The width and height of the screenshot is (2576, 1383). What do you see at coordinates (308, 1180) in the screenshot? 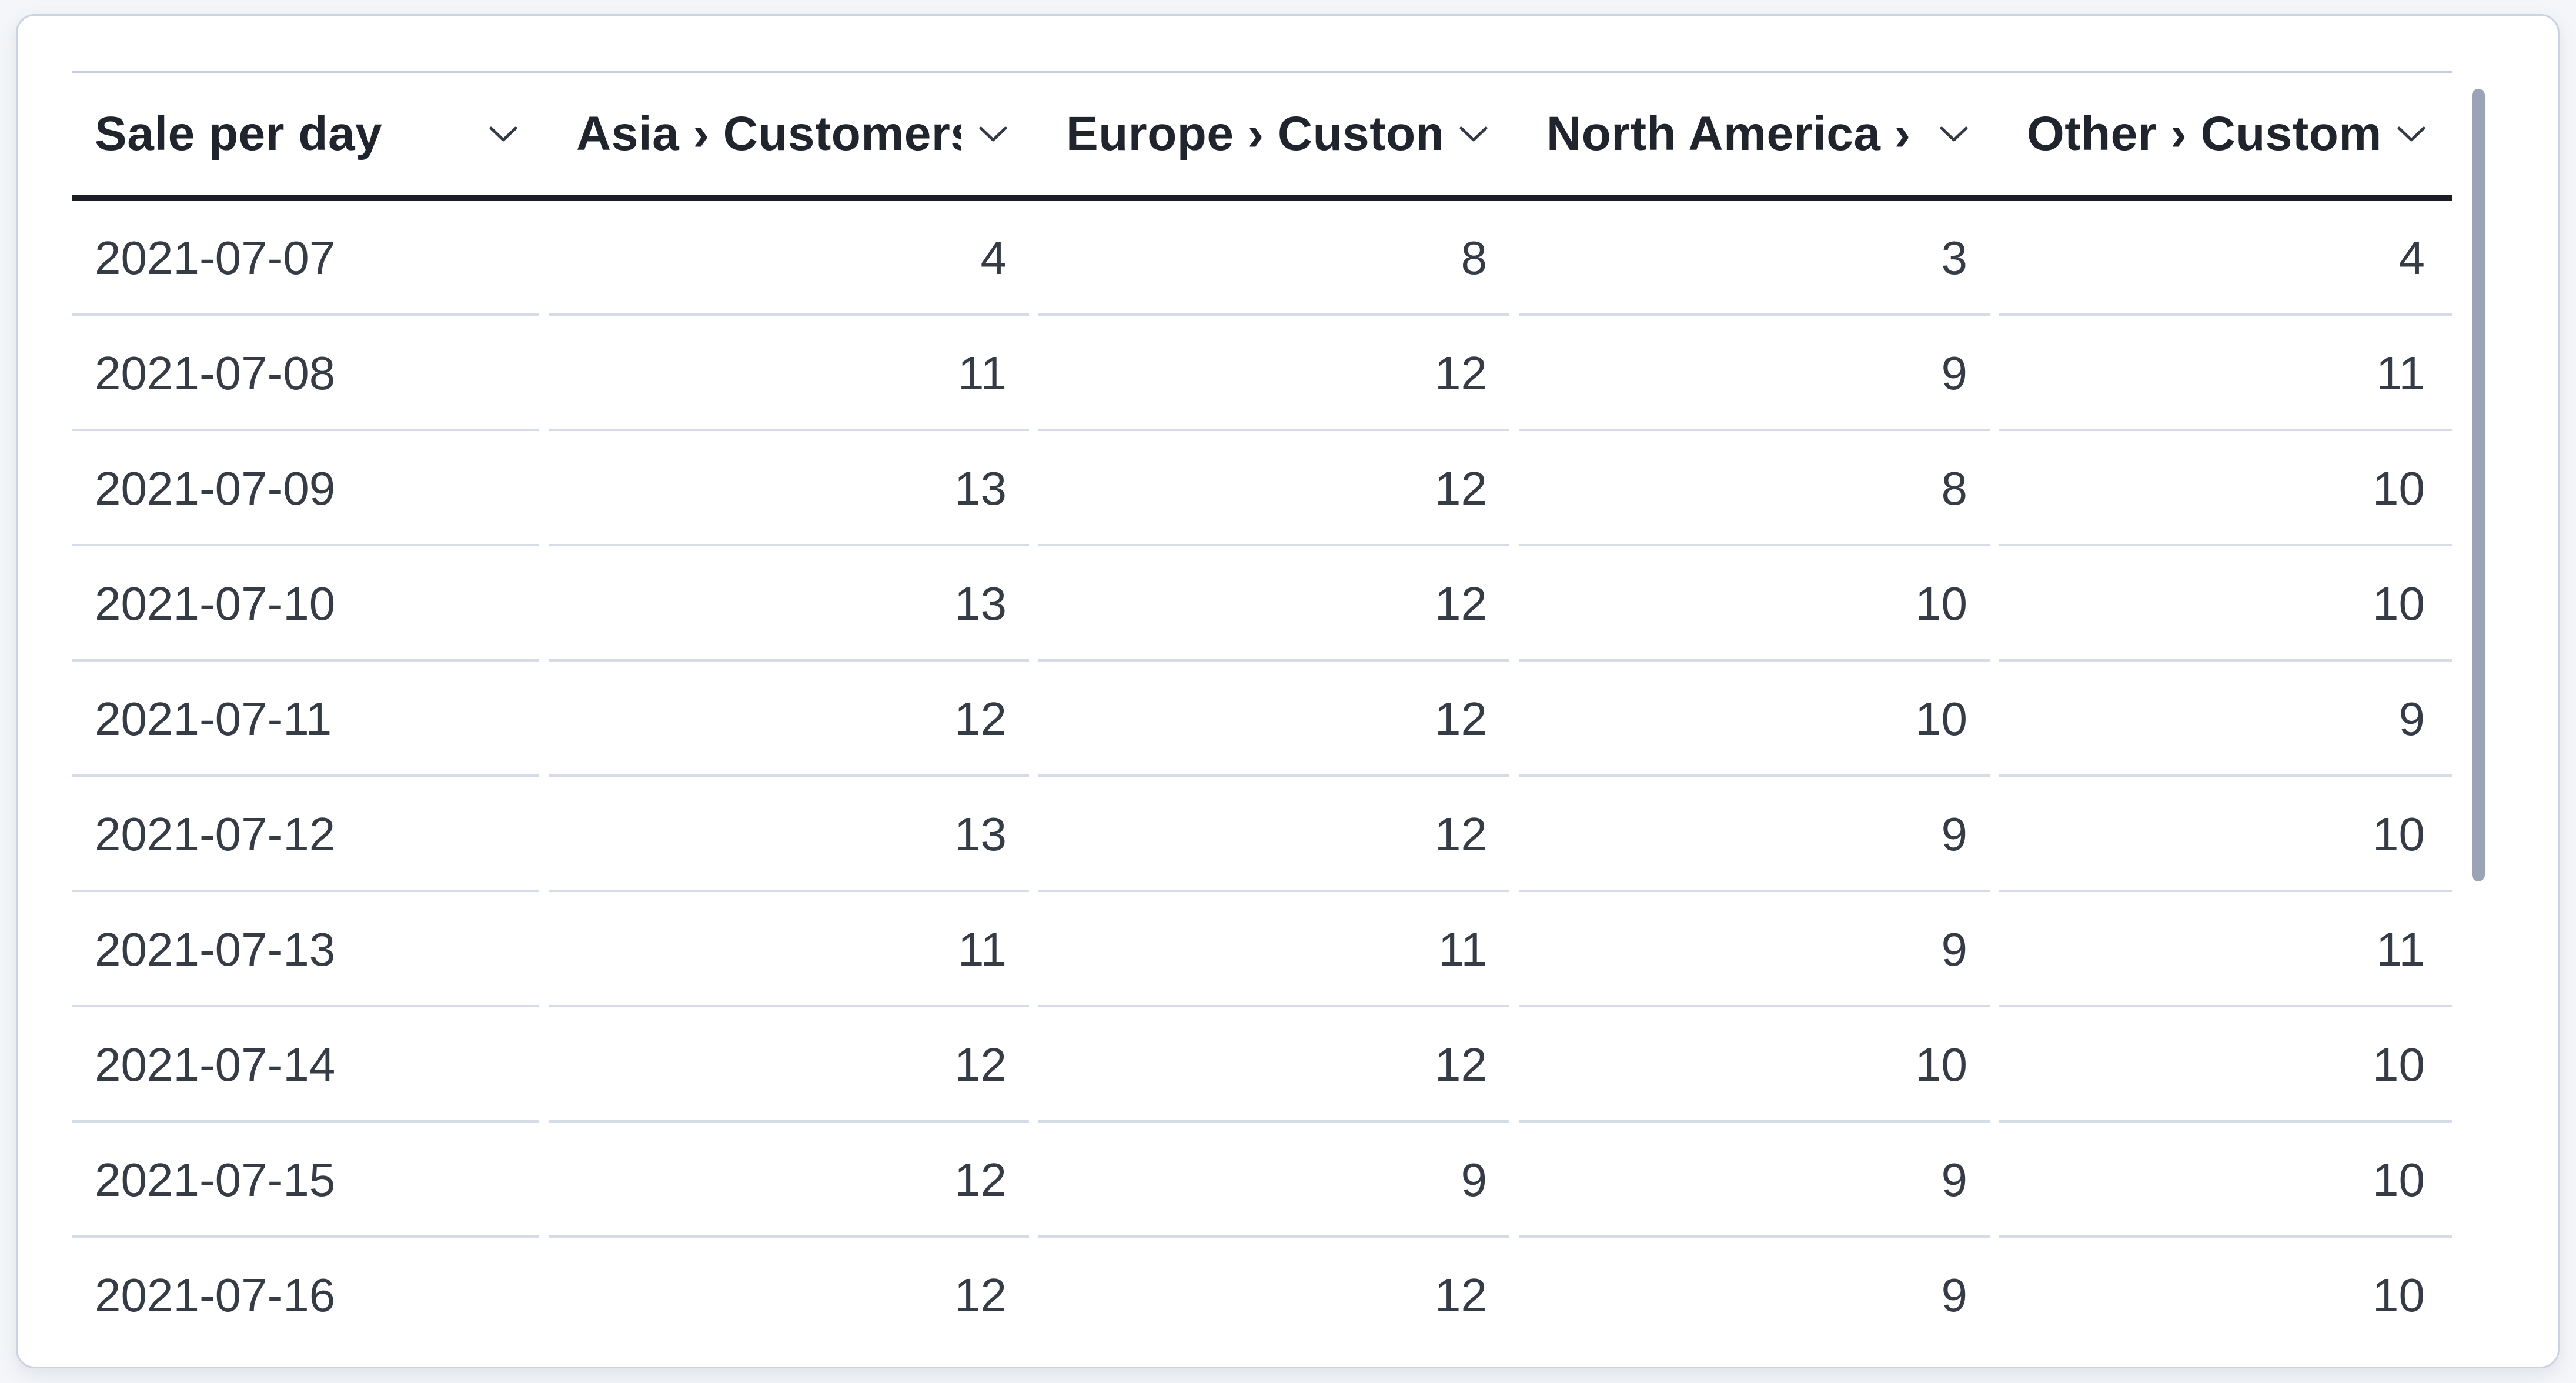
I see `row-date-cell: 2021-07-15` at bounding box center [308, 1180].